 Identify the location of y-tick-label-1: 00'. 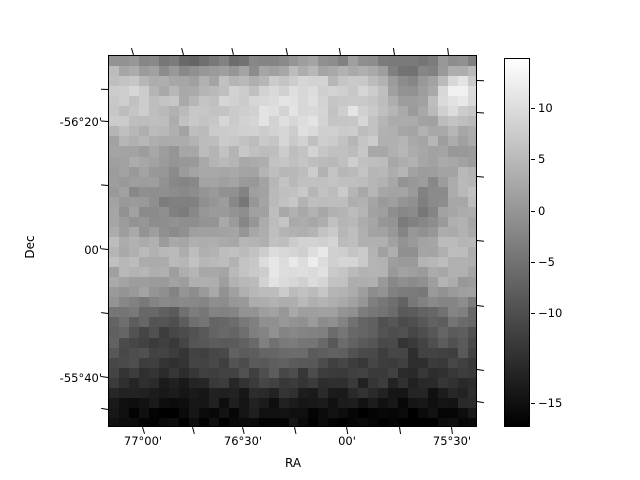
(93, 250).